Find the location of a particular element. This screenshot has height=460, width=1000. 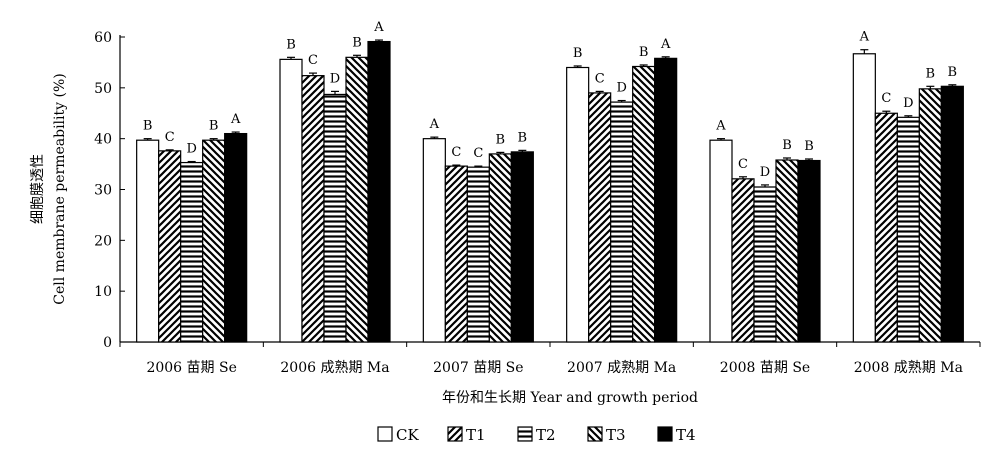

x-tick-label: 2007 成熟期 Ma is located at coordinates (621, 368).